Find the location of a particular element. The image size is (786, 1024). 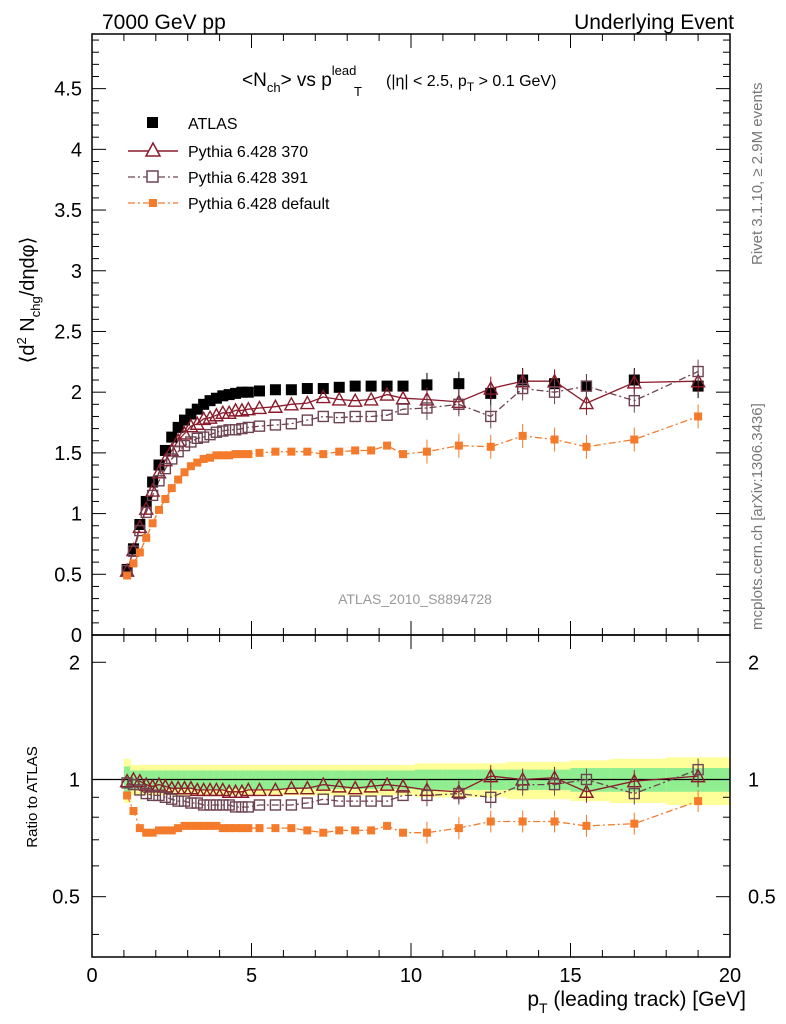

title-cuts-b: > 0.1 GeV) is located at coordinates (515, 81).